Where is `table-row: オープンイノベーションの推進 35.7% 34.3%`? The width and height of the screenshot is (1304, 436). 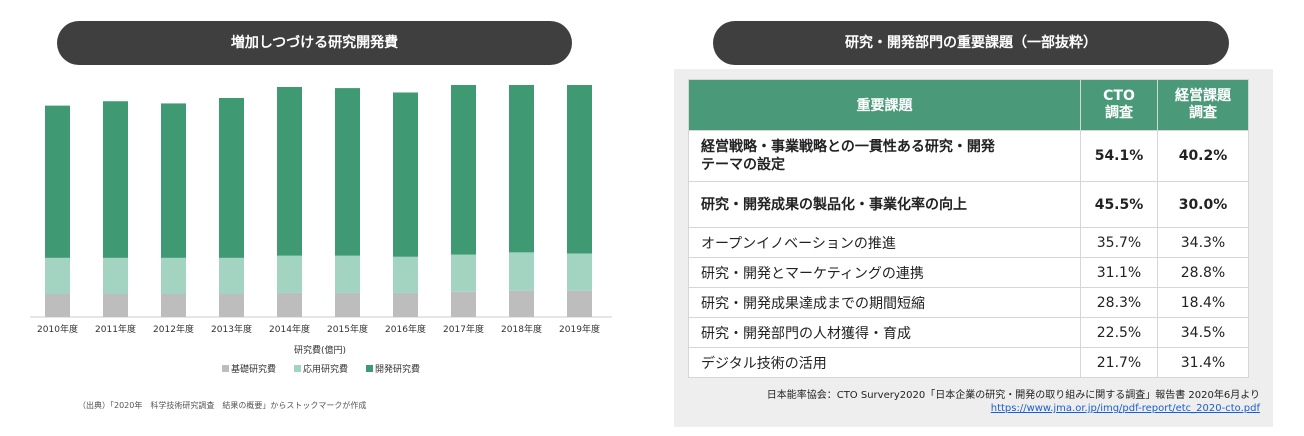 table-row: オープンイノベーションの推進 35.7% 34.3% is located at coordinates (968, 242).